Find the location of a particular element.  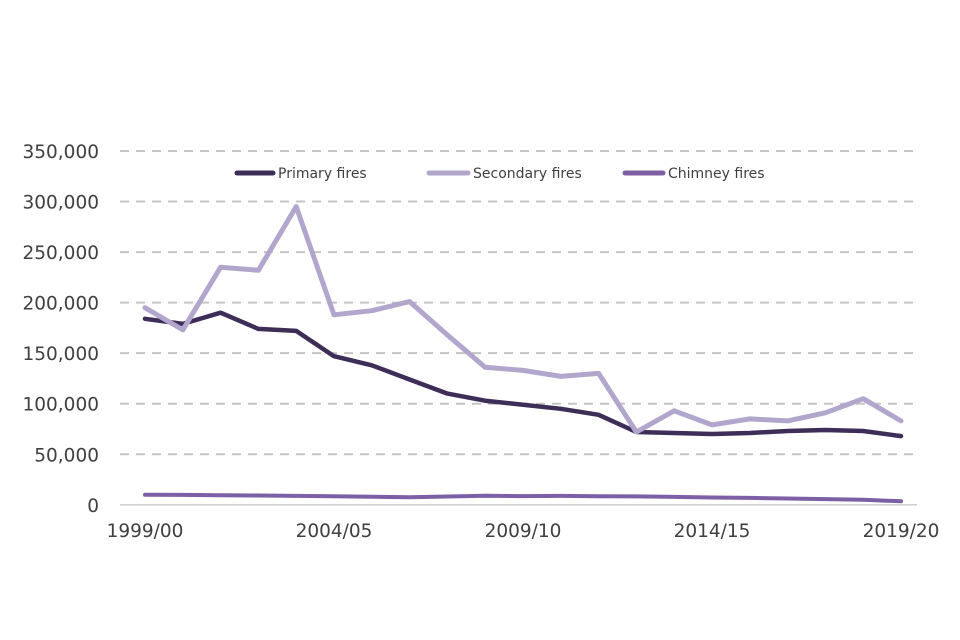

y-axis-tick-label: 150,000 is located at coordinates (60, 354).